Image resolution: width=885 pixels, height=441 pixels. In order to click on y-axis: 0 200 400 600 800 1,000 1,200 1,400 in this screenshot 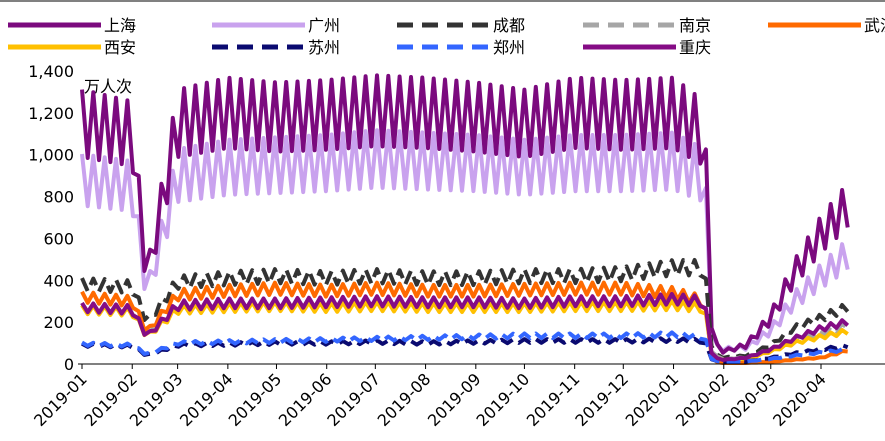, I will do `click(51, 218)`.